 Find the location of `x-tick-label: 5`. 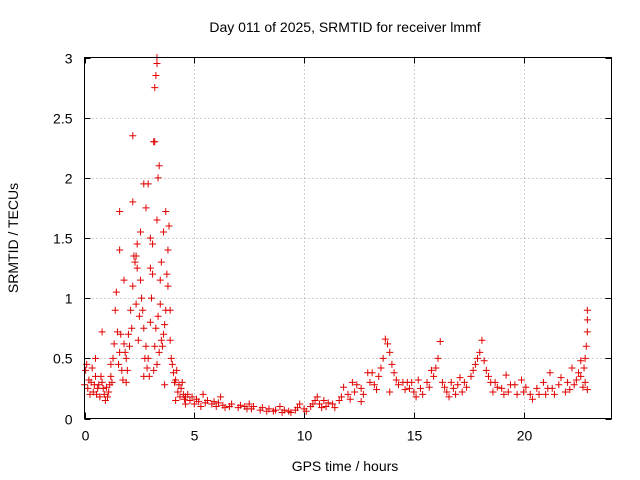

x-tick-label: 5 is located at coordinates (195, 436).